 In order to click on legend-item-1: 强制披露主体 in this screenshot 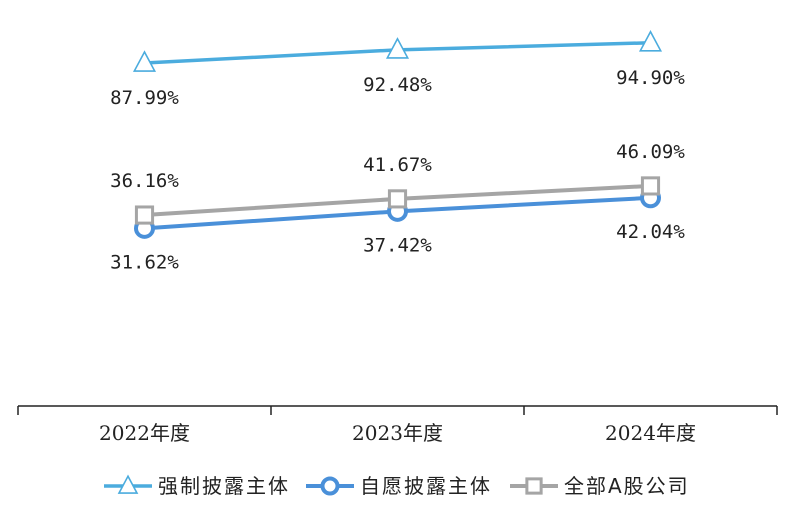, I will do `click(197, 486)`.